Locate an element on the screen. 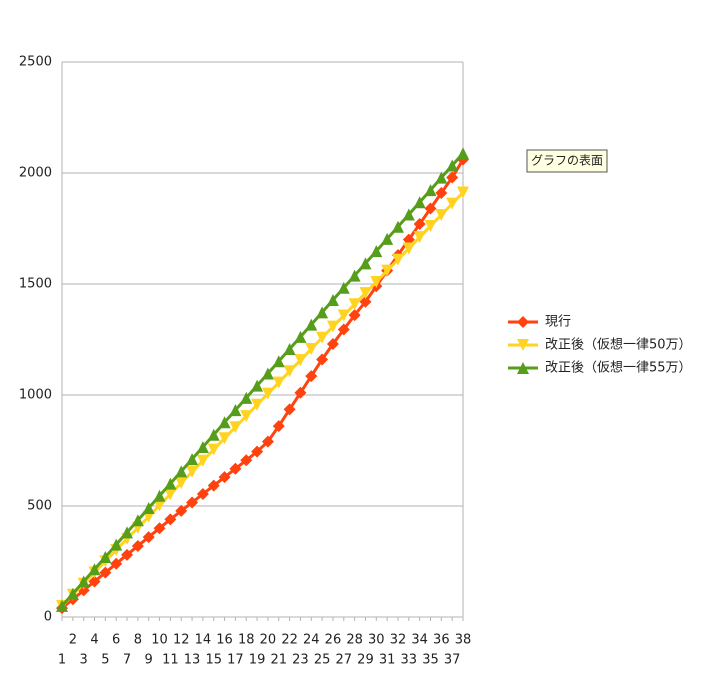 This screenshot has width=707, height=673. x-tick-label: 27 is located at coordinates (344, 660).